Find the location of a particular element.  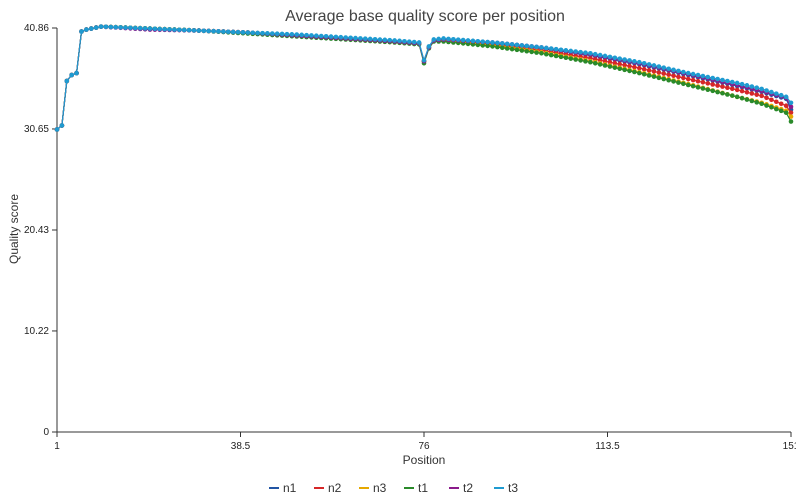

legend-item-t3: t3 is located at coordinates (506, 488).